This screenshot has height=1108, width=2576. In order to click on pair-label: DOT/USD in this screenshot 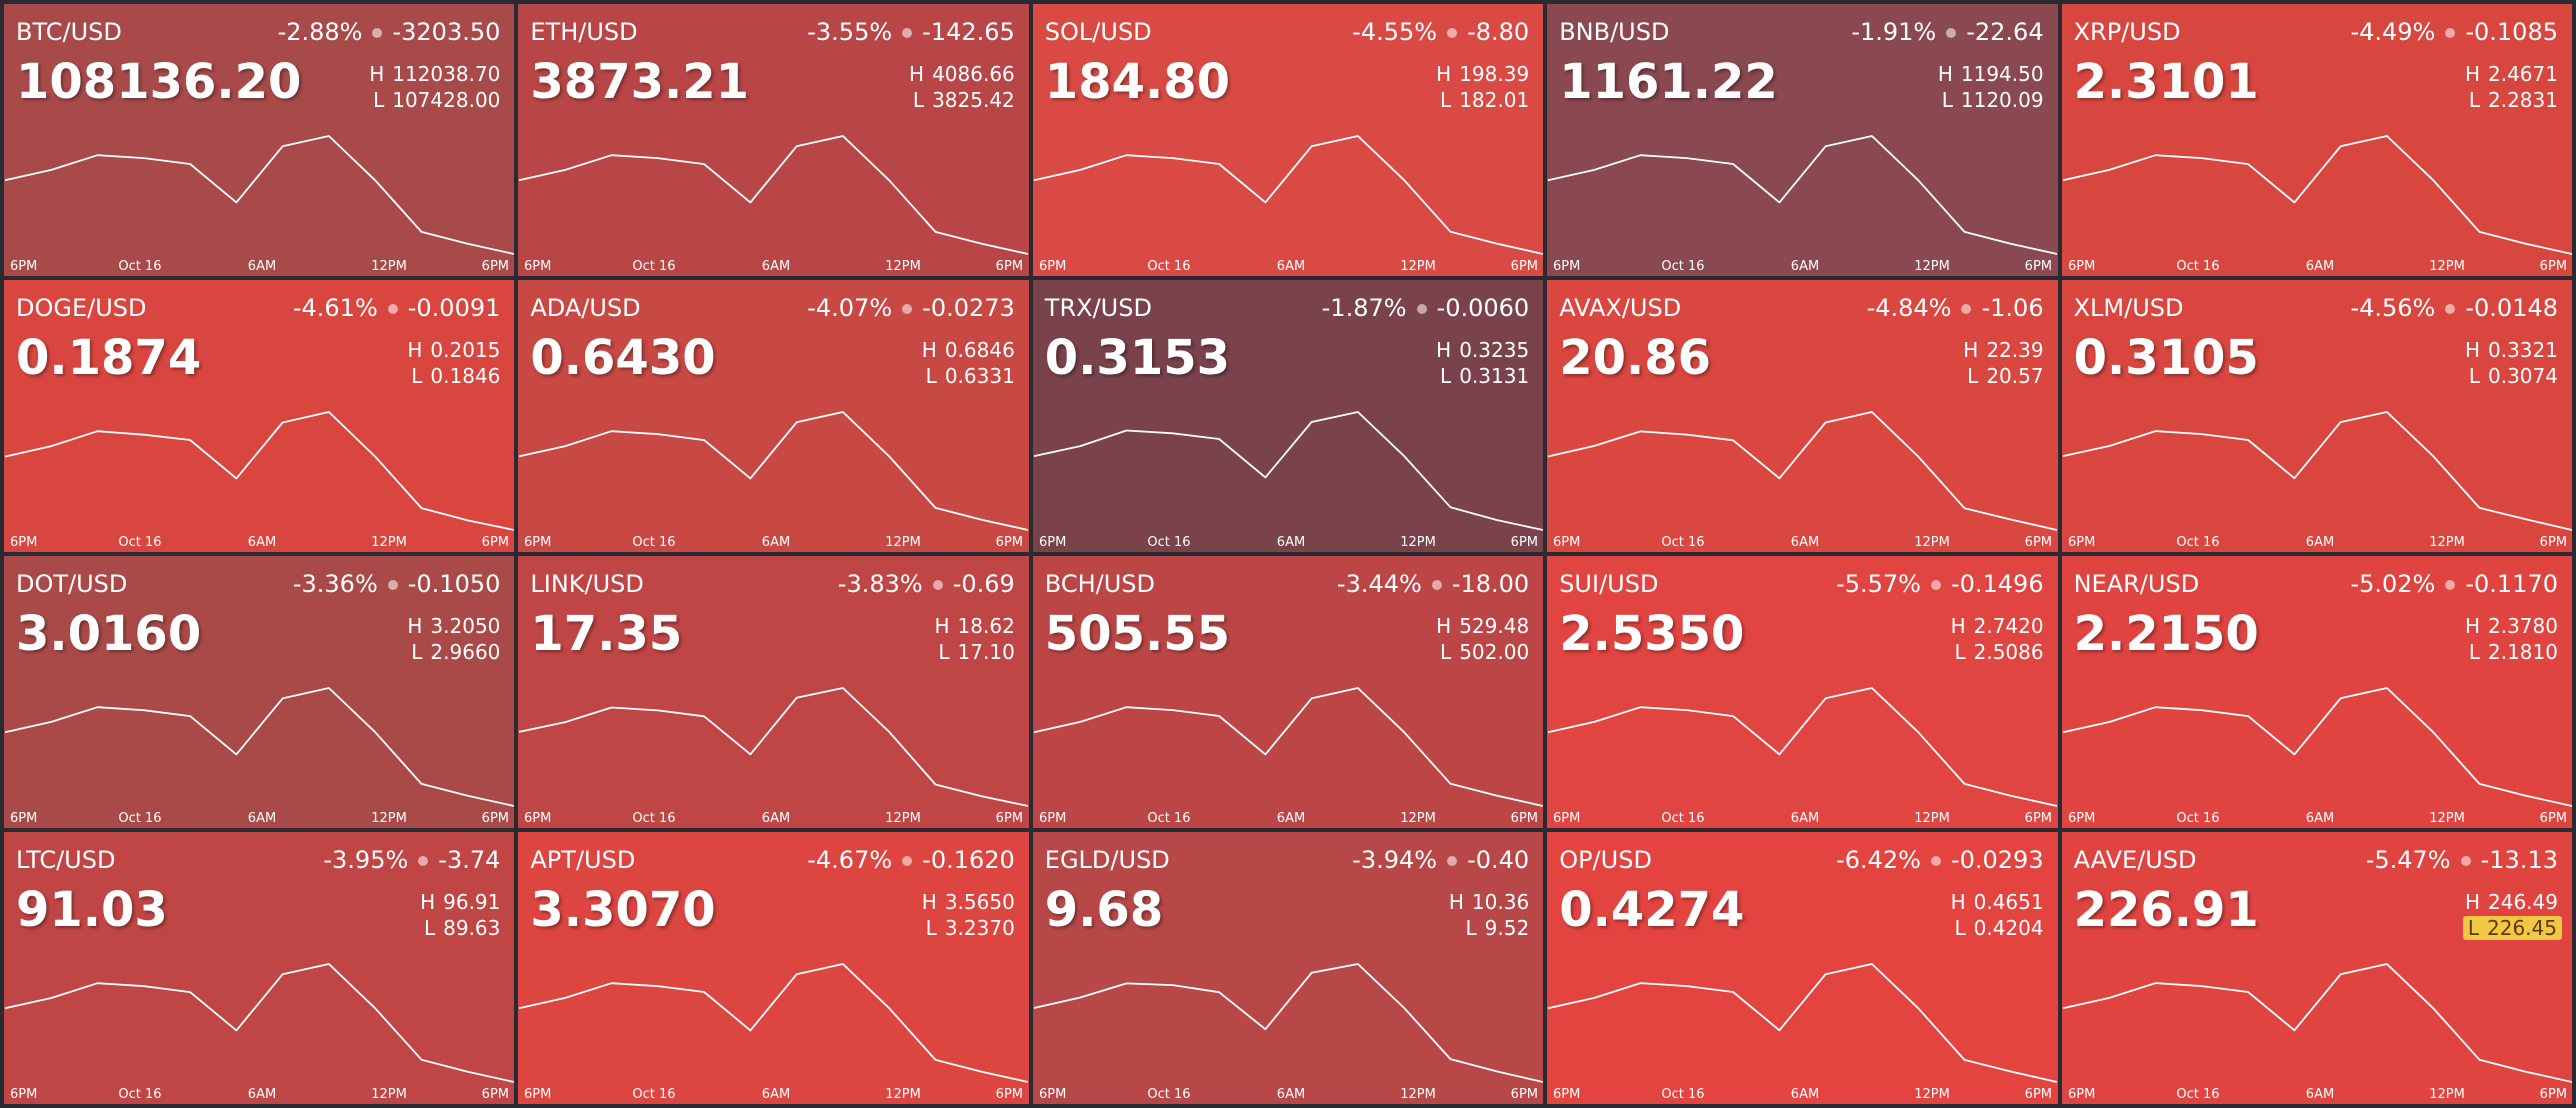, I will do `click(72, 584)`.